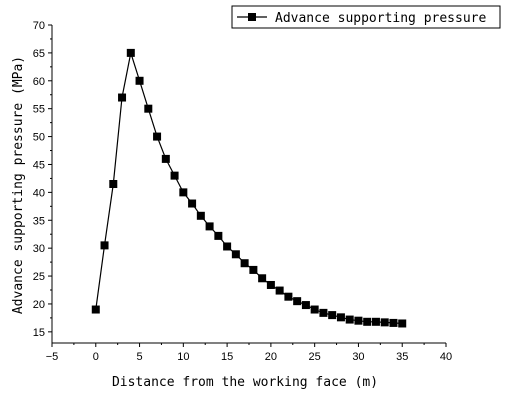  I want to click on y-tick-label: 45, so click(39, 165).